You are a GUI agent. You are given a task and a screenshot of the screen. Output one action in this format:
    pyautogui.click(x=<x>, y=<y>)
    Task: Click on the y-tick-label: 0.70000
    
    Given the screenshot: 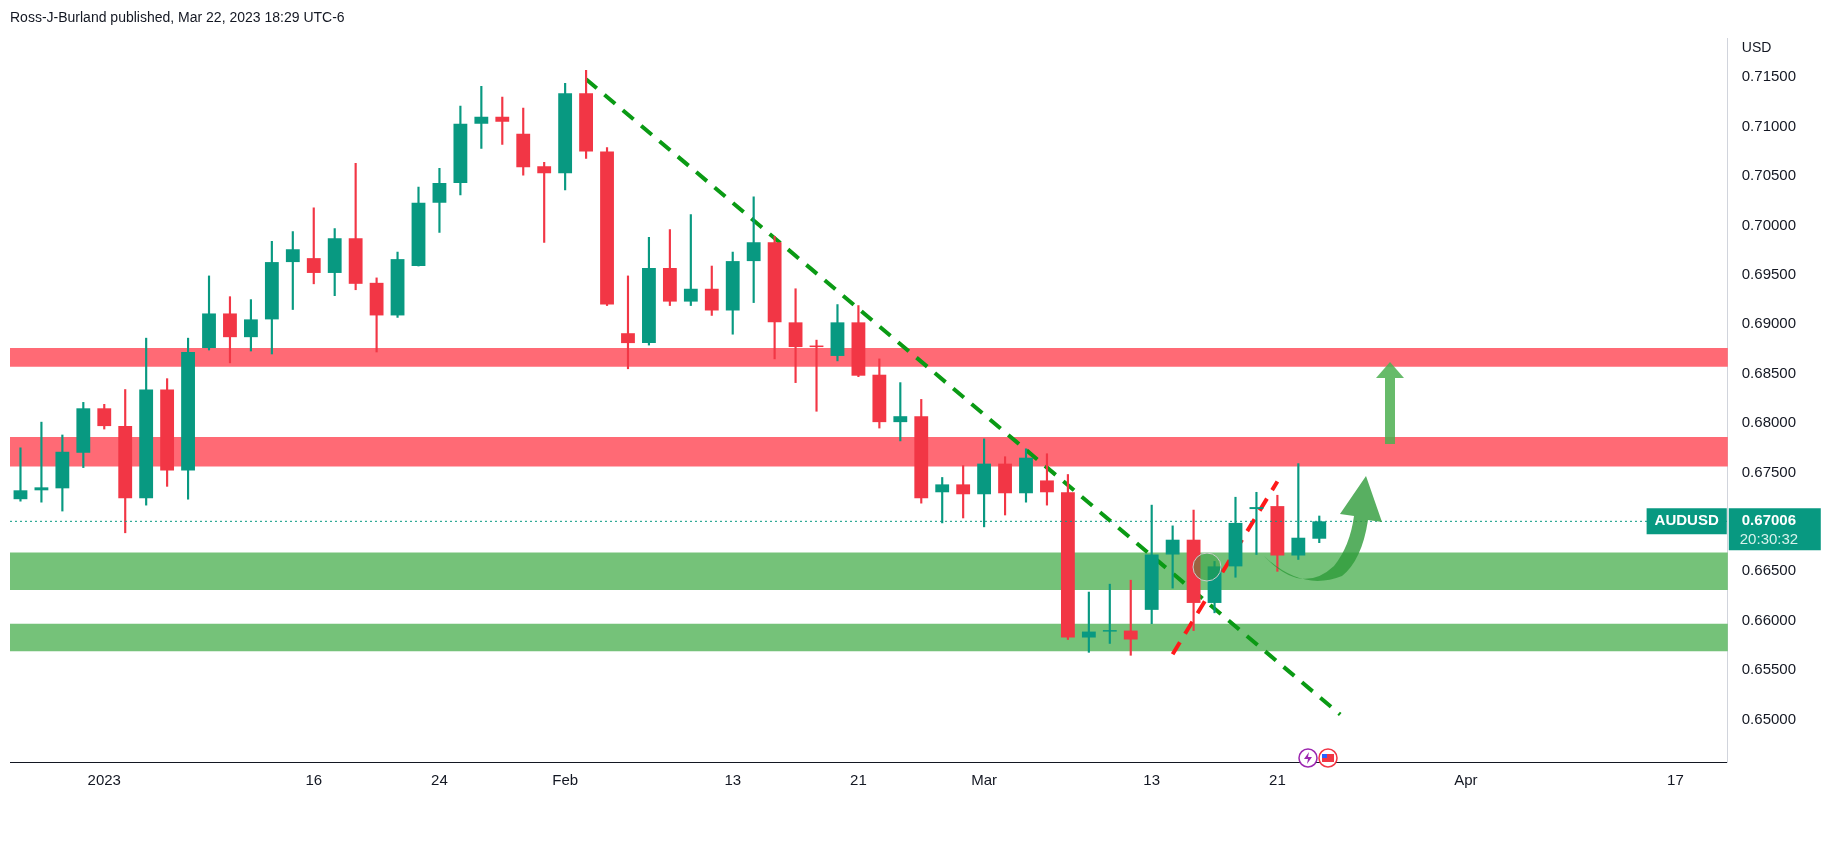 What is the action you would take?
    pyautogui.click(x=1769, y=224)
    